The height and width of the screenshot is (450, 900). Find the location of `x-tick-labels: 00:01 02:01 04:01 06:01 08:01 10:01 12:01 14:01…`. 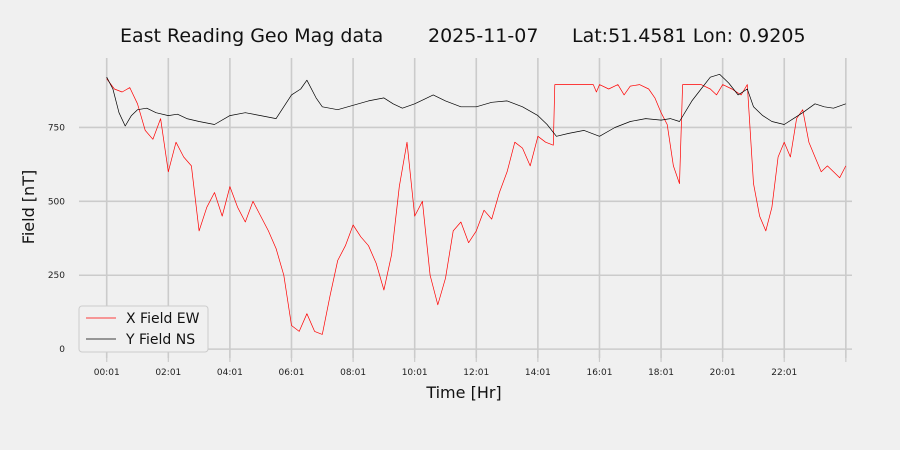

x-tick-labels: 00:01 02:01 04:01 06:01 08:01 10:01 12:01 14:01… is located at coordinates (445, 373).